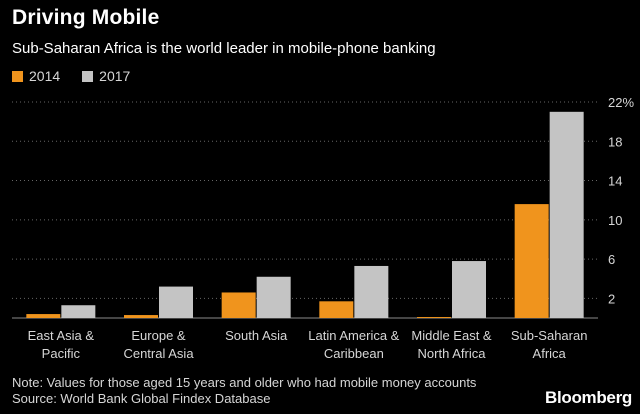 Image resolution: width=640 pixels, height=414 pixels. What do you see at coordinates (353, 335) in the screenshot?
I see `x-tick-label-3-0: Latin America &` at bounding box center [353, 335].